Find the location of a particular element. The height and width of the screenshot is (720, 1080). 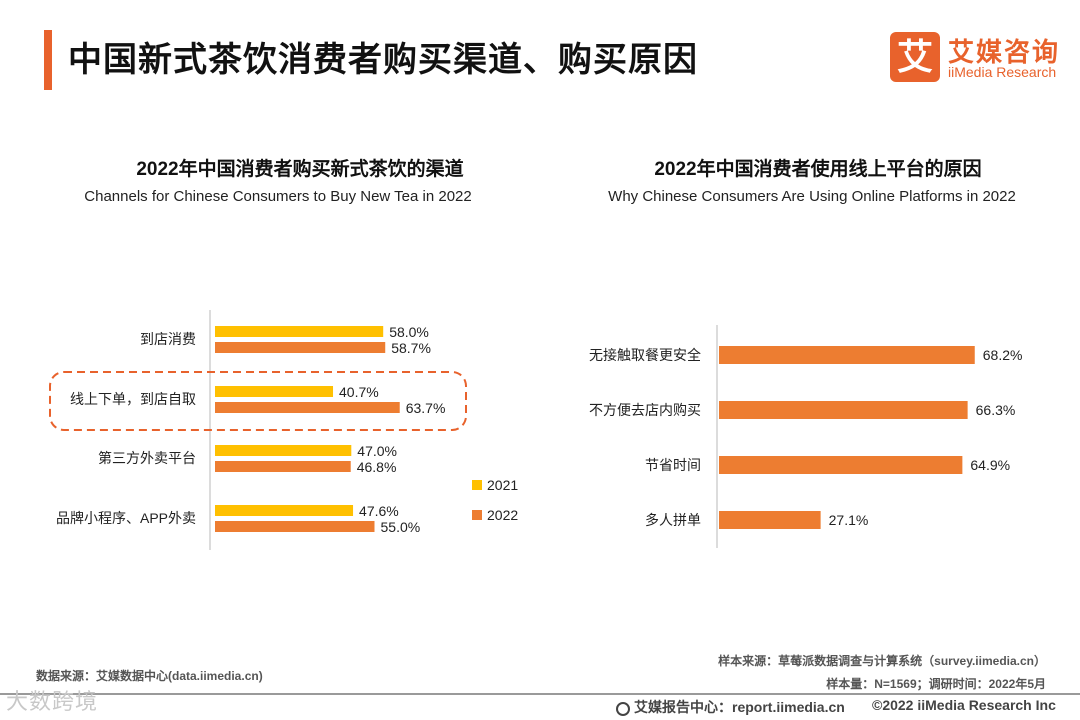

watermark: 大数跨境 is located at coordinates (52, 701).